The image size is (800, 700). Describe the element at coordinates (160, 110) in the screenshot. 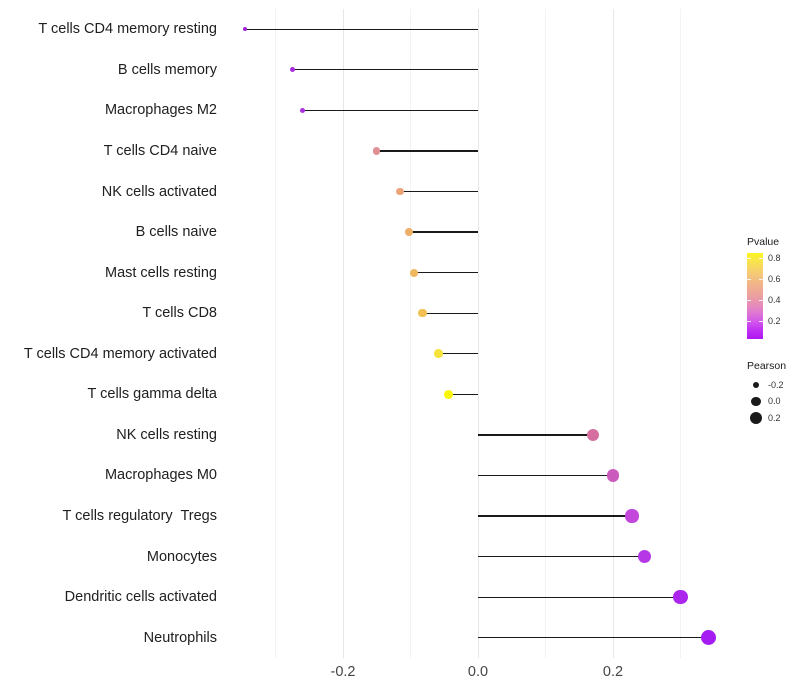

I see `y-axis-label: Macrophages M2` at that location.